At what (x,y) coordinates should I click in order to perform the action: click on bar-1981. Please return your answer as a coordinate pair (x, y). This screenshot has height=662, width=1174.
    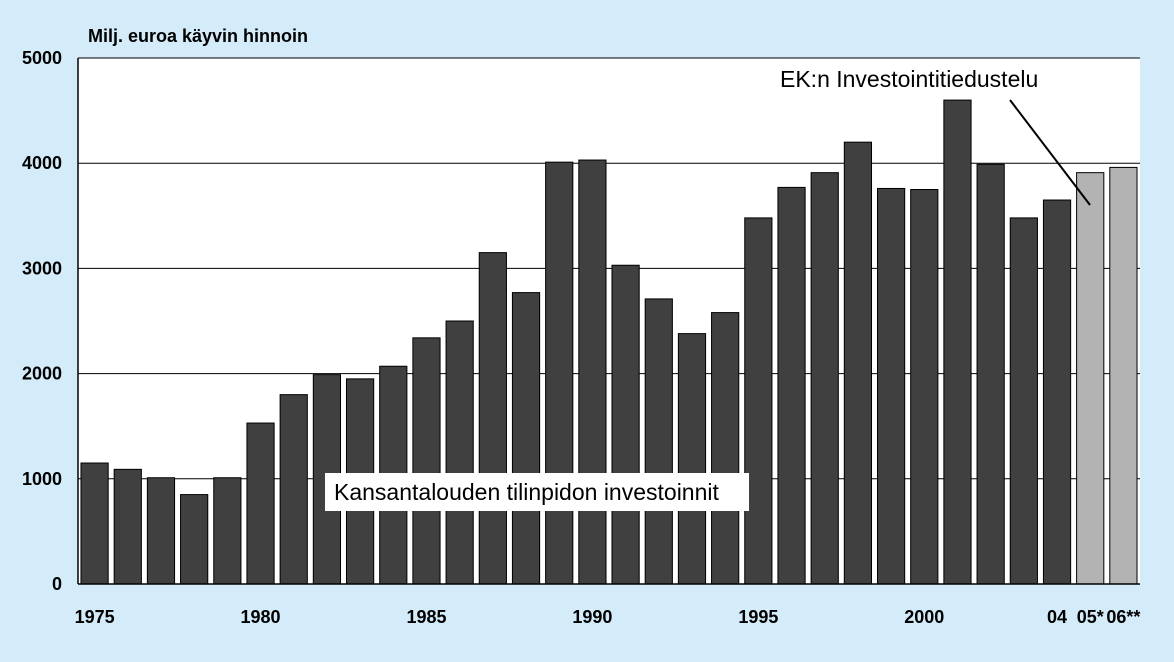
    Looking at the image, I should click on (293, 489).